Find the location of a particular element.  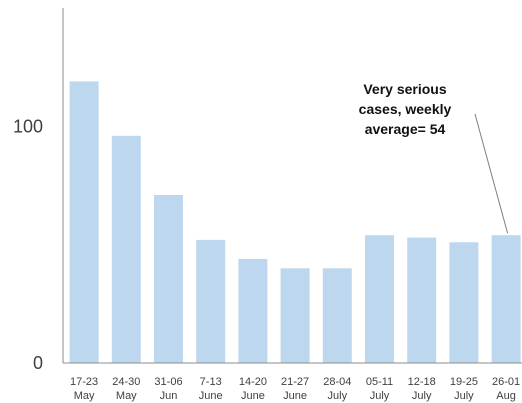

x-tick-label-8: 12-18 July is located at coordinates (422, 389).